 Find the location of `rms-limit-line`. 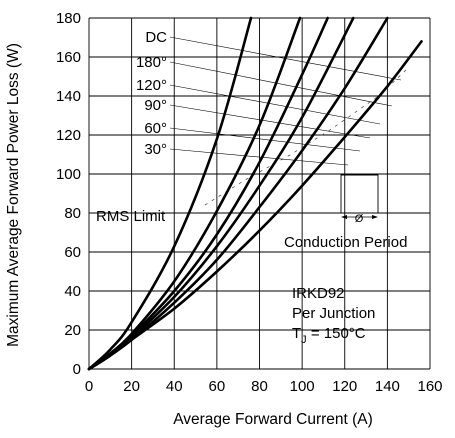

rms-limit-line is located at coordinates (306, 136).